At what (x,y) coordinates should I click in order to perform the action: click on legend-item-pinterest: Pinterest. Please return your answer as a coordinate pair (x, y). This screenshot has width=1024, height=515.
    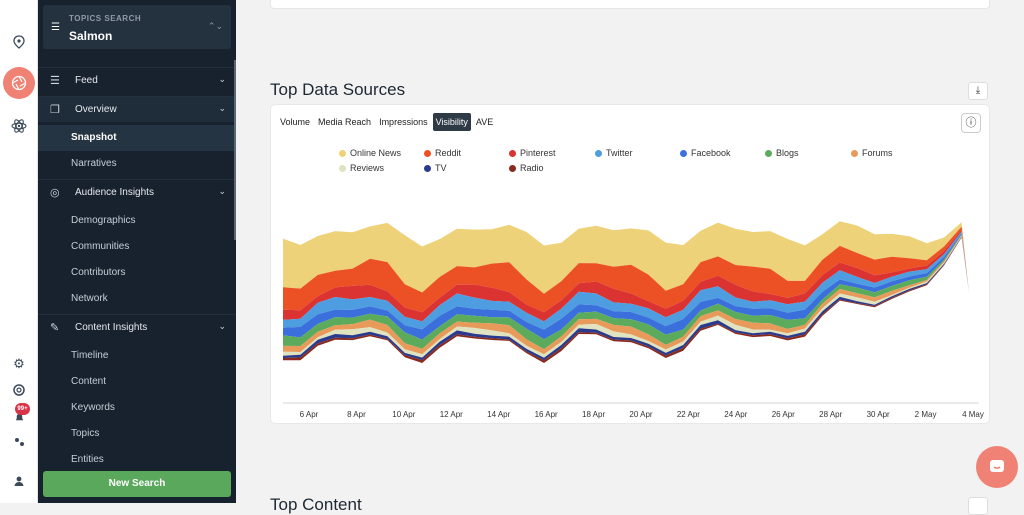
    Looking at the image, I should click on (532, 153).